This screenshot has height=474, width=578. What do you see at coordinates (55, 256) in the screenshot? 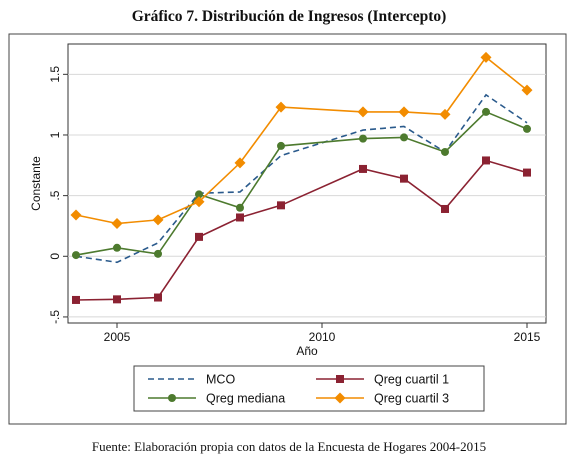
I see `y-tick-label: 0` at bounding box center [55, 256].